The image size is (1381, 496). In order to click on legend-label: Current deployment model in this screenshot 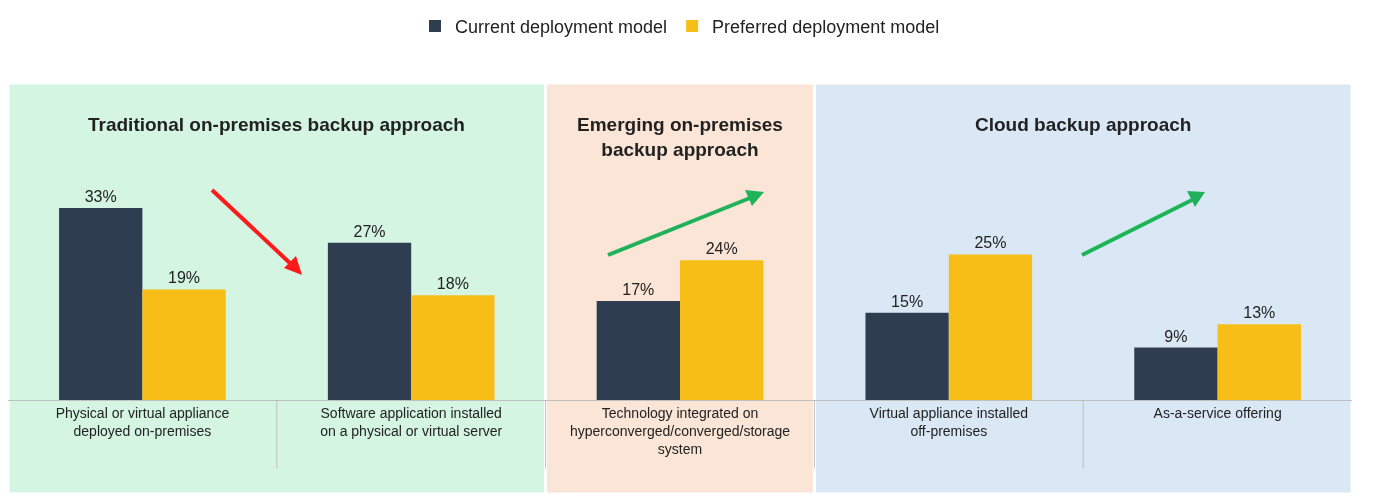, I will do `click(561, 26)`.